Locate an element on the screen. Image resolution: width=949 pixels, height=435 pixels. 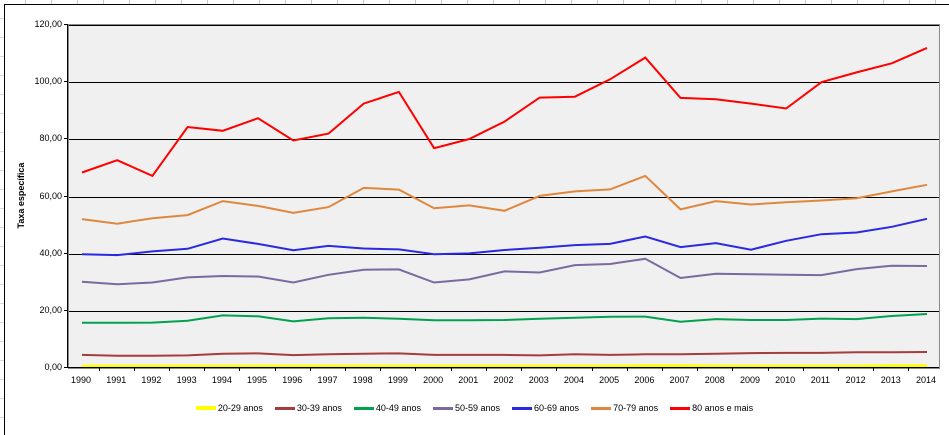
x-tick-label: 1992 is located at coordinates (151, 380).